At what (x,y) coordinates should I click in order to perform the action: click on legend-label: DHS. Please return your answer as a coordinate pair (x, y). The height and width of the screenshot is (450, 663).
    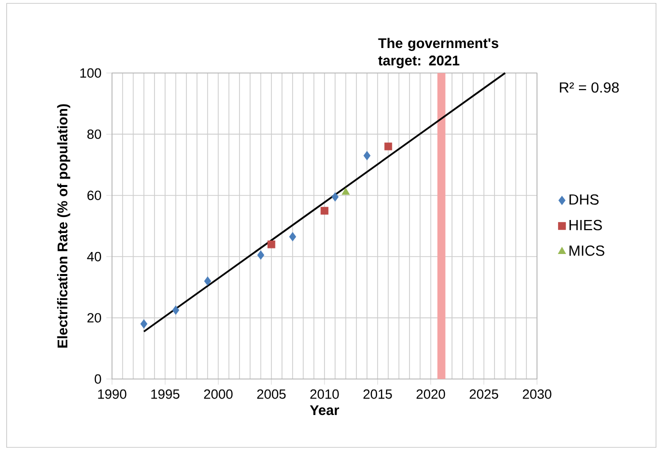
    Looking at the image, I should click on (584, 199).